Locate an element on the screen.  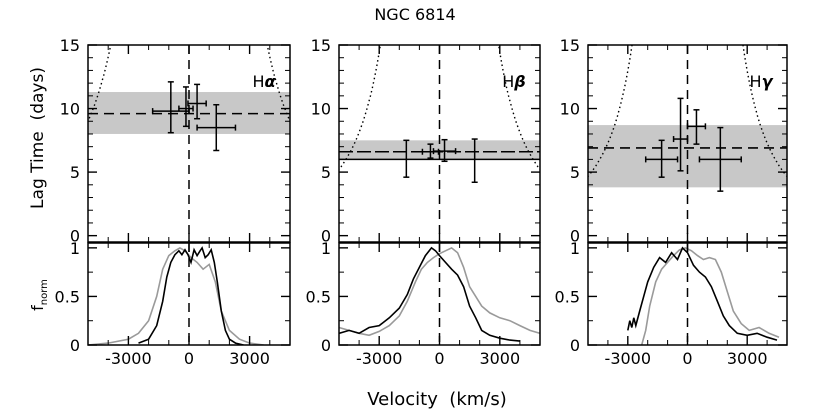
x-axis-label: Velocity (km/s) is located at coordinates (437, 399).